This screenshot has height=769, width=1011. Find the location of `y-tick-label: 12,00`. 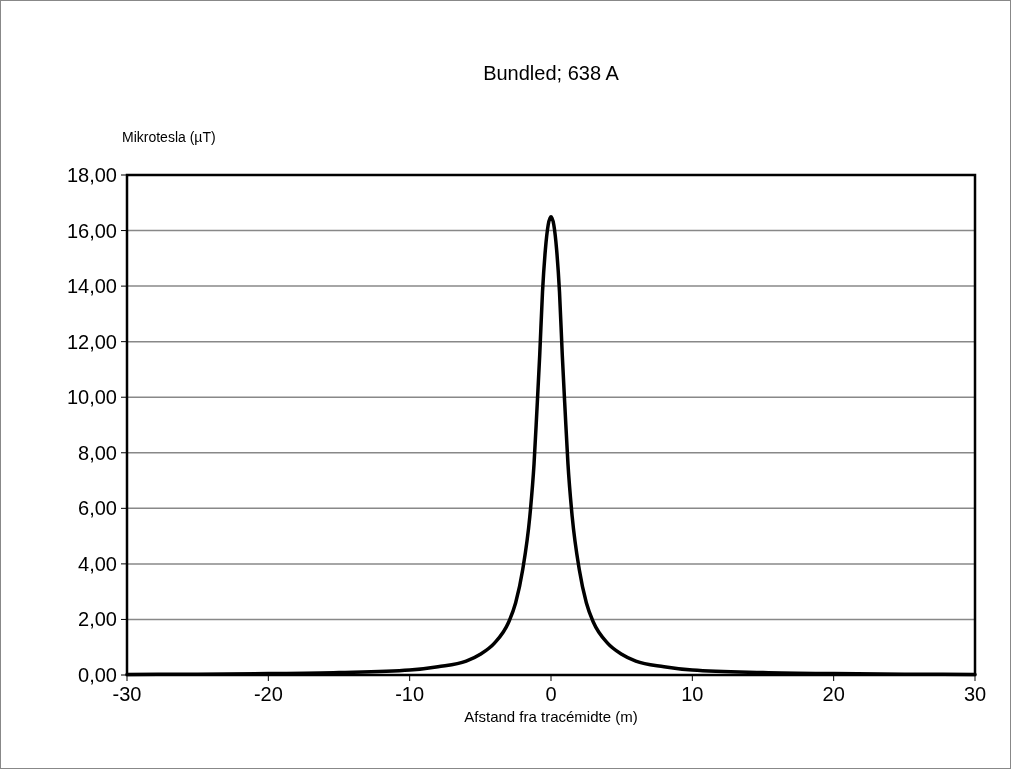

y-tick-label: 12,00 is located at coordinates (91, 341).